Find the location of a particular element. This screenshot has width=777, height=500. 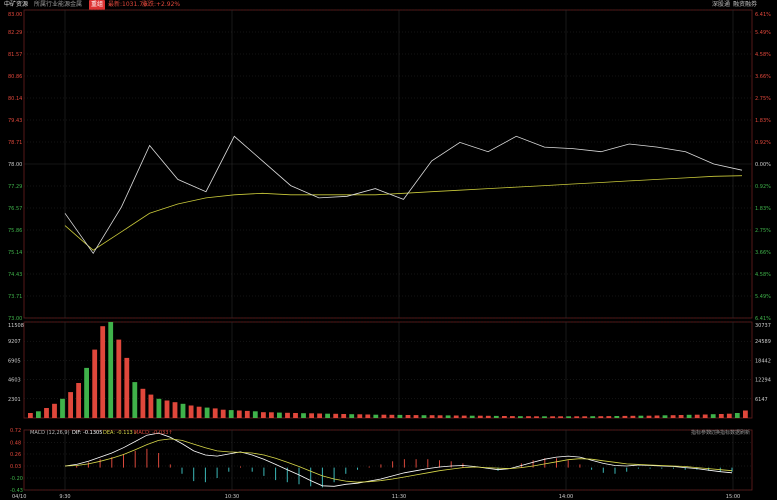

pct-tick-label: 3.66% is located at coordinates (763, 253).